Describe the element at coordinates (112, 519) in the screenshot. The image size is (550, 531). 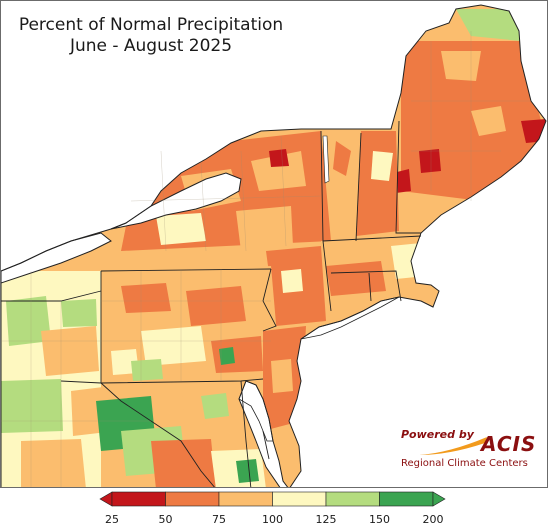
I see `legend-tick-label: 25` at that location.